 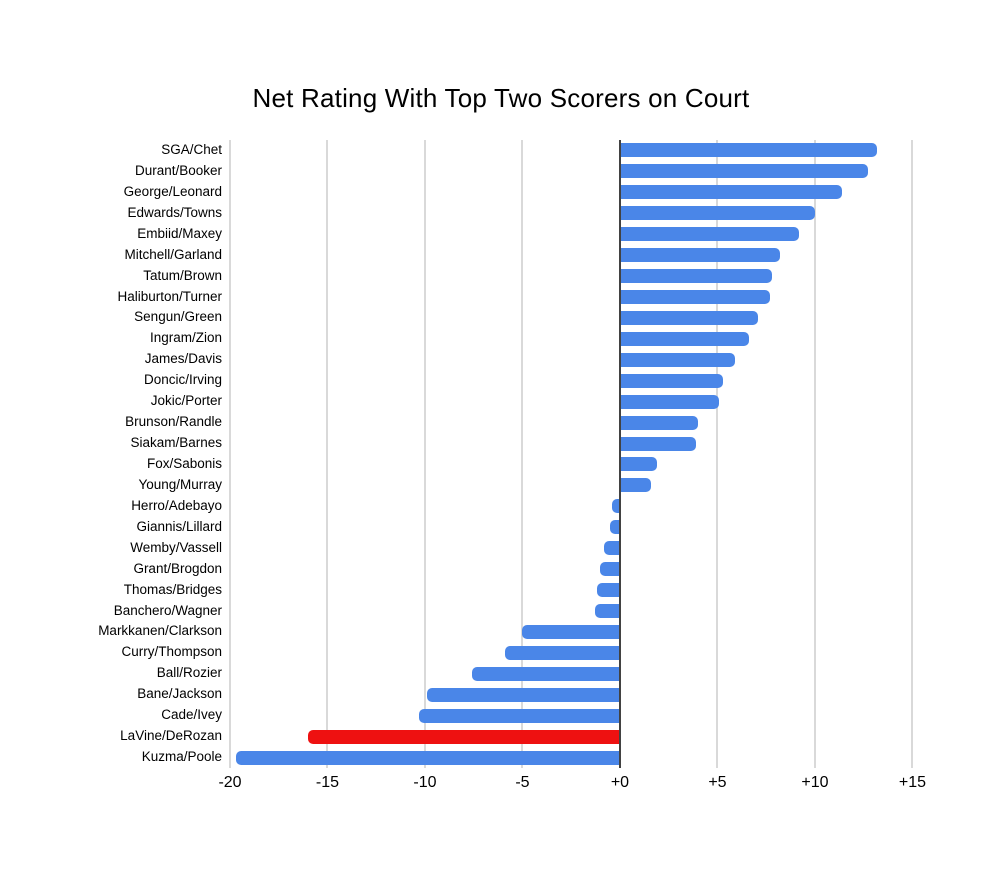 I want to click on zero-baseline, so click(x=619, y=454).